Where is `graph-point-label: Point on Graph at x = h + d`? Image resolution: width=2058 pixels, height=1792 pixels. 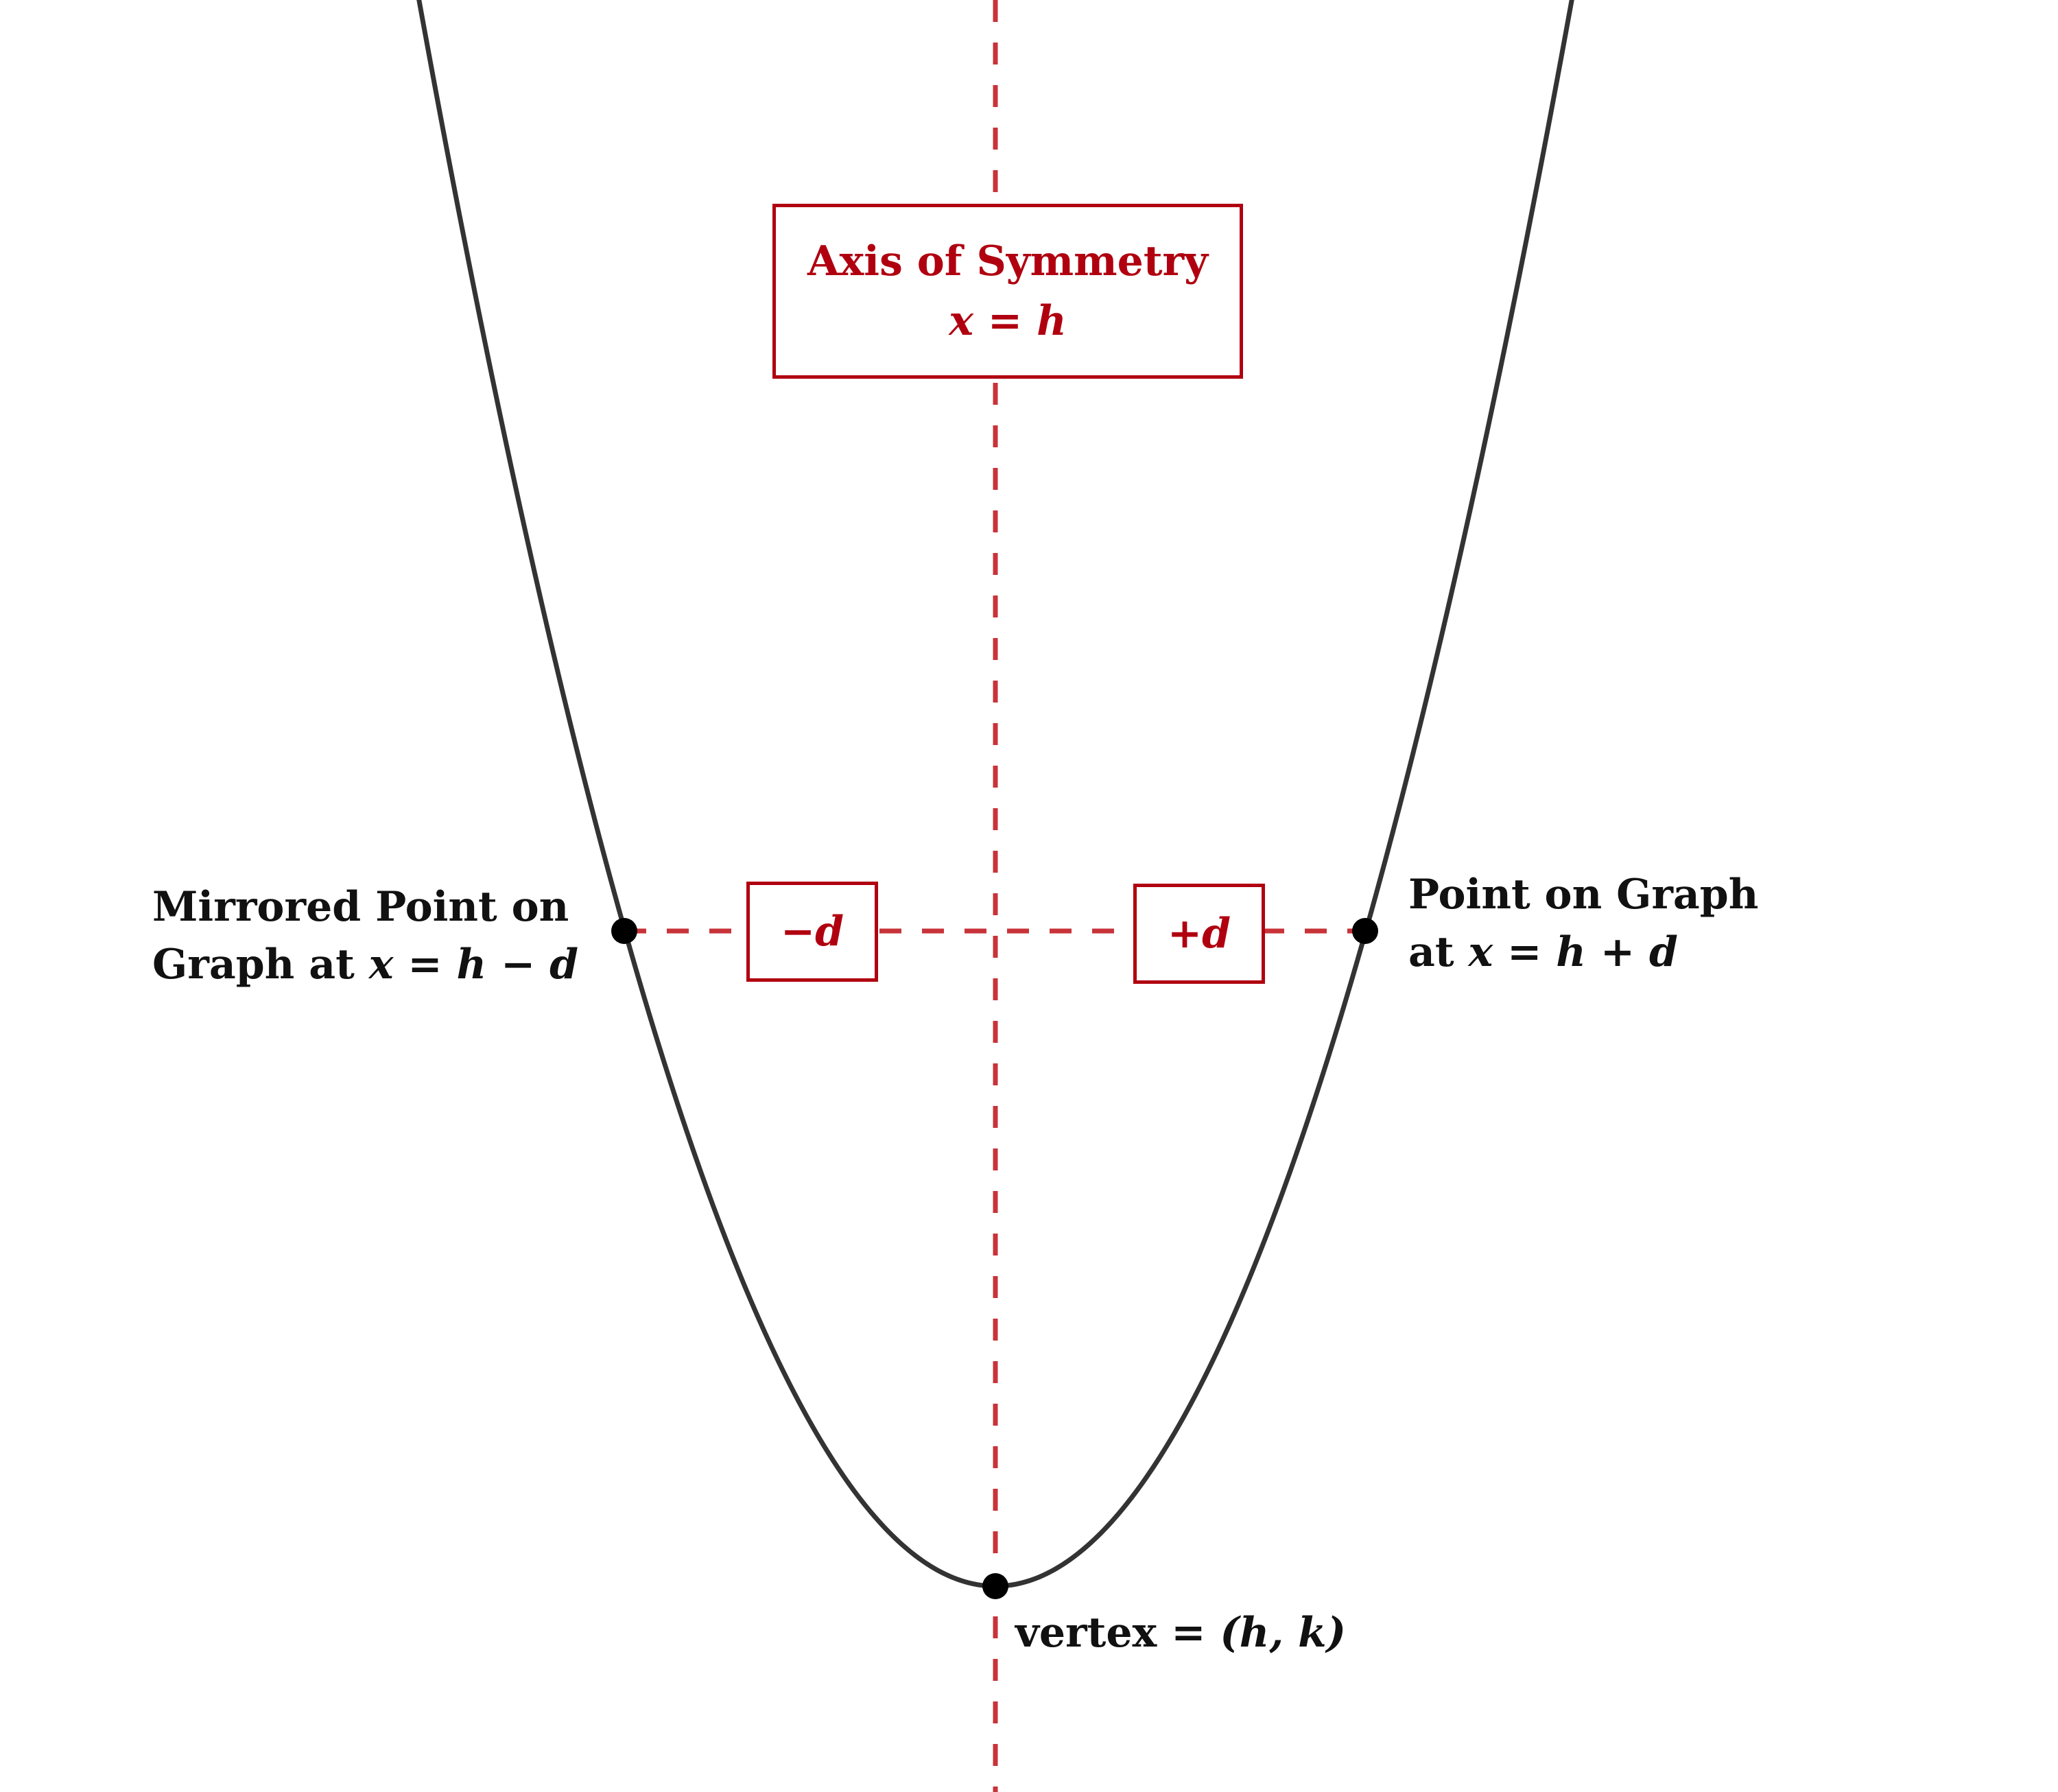 graph-point-label: Point on Graph at x = h + d is located at coordinates (1583, 923).